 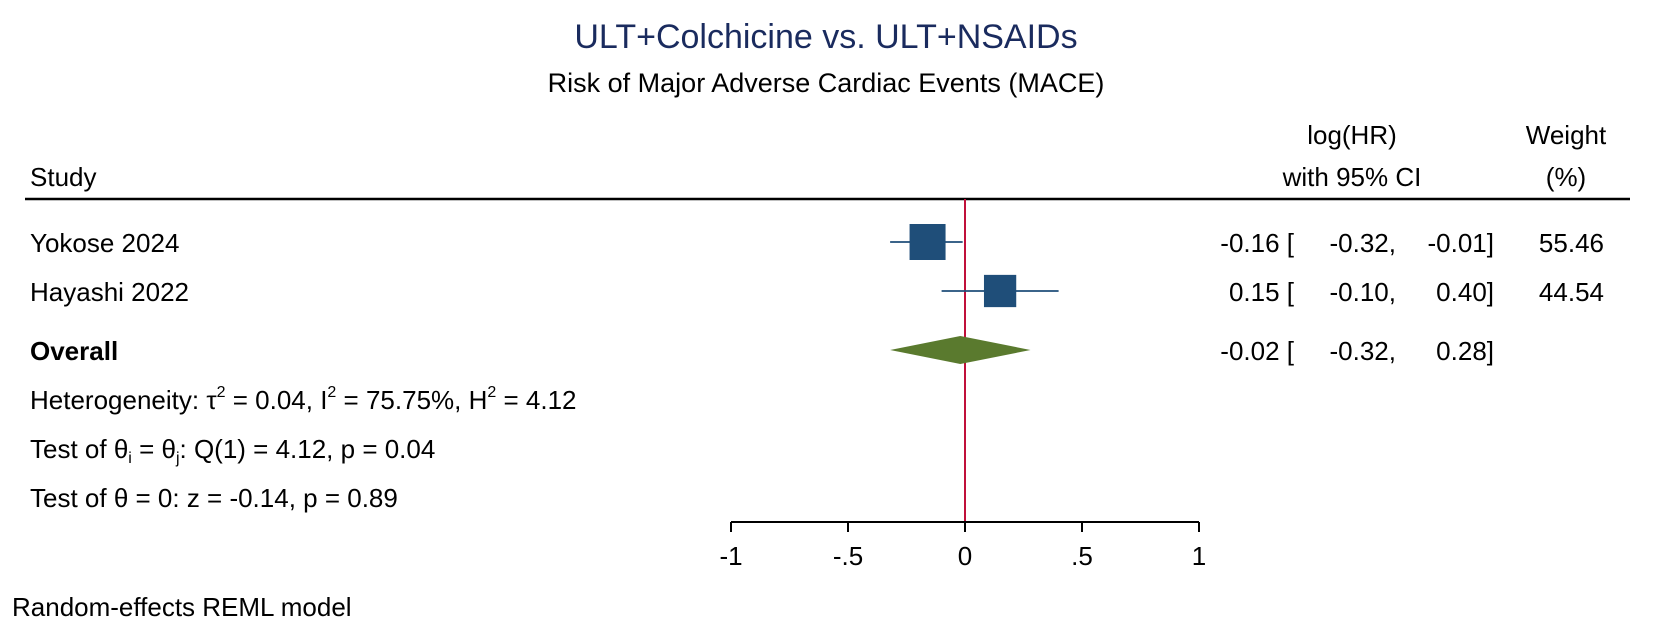 I want to click on header-weight-line1: Weight, so click(x=1566, y=135).